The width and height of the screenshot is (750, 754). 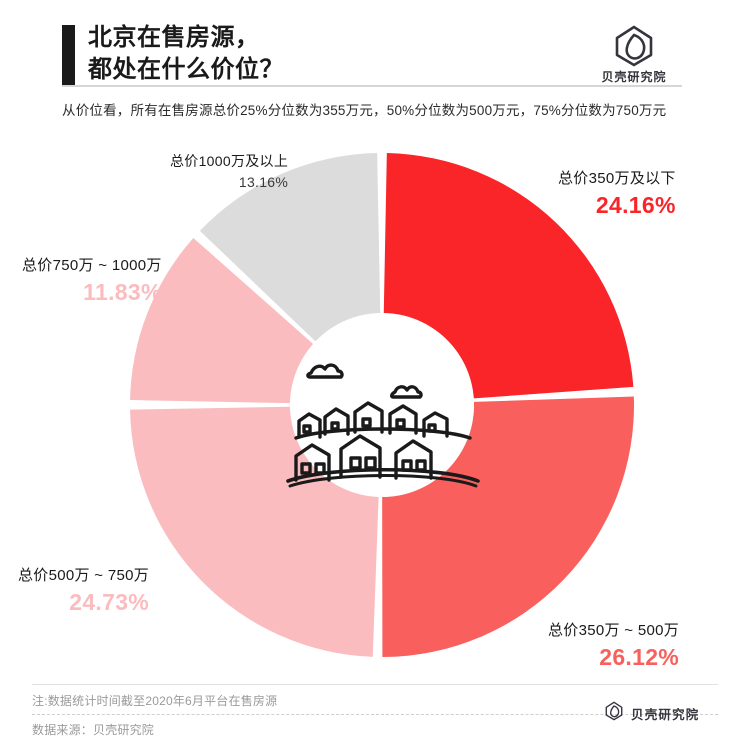 I want to click on slice-value-4: 13.16%, so click(x=263, y=182).